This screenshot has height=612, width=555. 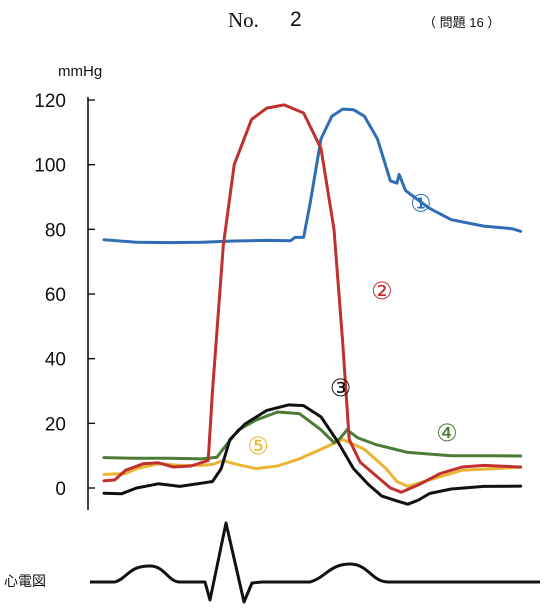 What do you see at coordinates (421, 203) in the screenshot?
I see `series-label-1: ①` at bounding box center [421, 203].